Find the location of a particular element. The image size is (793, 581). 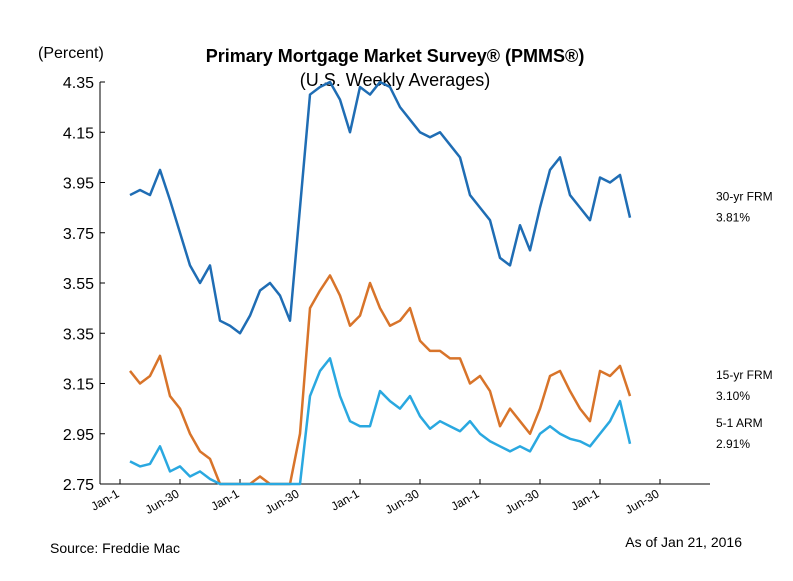

y-tick-label: 3.15 is located at coordinates (78, 385).